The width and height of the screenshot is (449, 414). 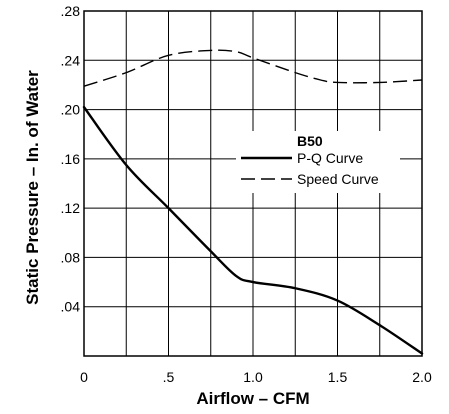 I want to click on y-axis-title: Static Pressure – In. of Water, so click(x=32, y=187).